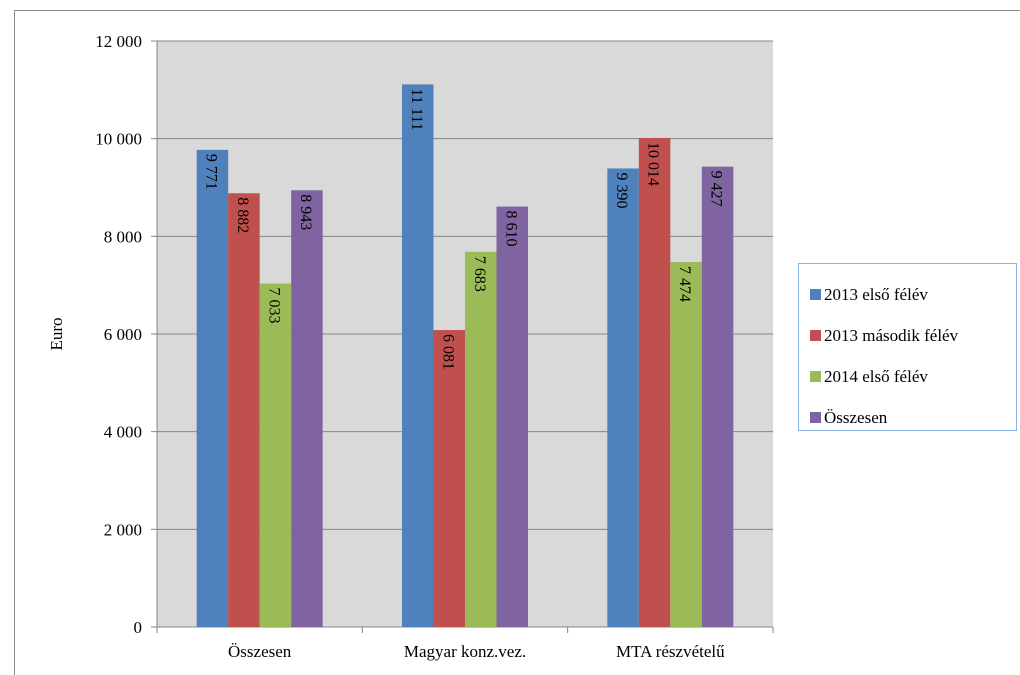  I want to click on y-tick-label: 6 000, so click(123, 334).